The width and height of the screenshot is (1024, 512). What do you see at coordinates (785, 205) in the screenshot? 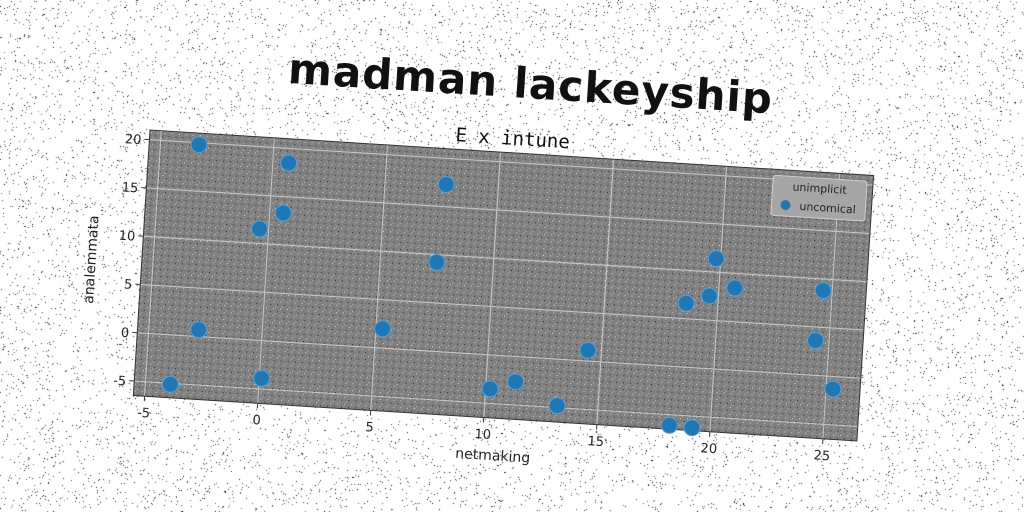
I see `legend-marker` at bounding box center [785, 205].